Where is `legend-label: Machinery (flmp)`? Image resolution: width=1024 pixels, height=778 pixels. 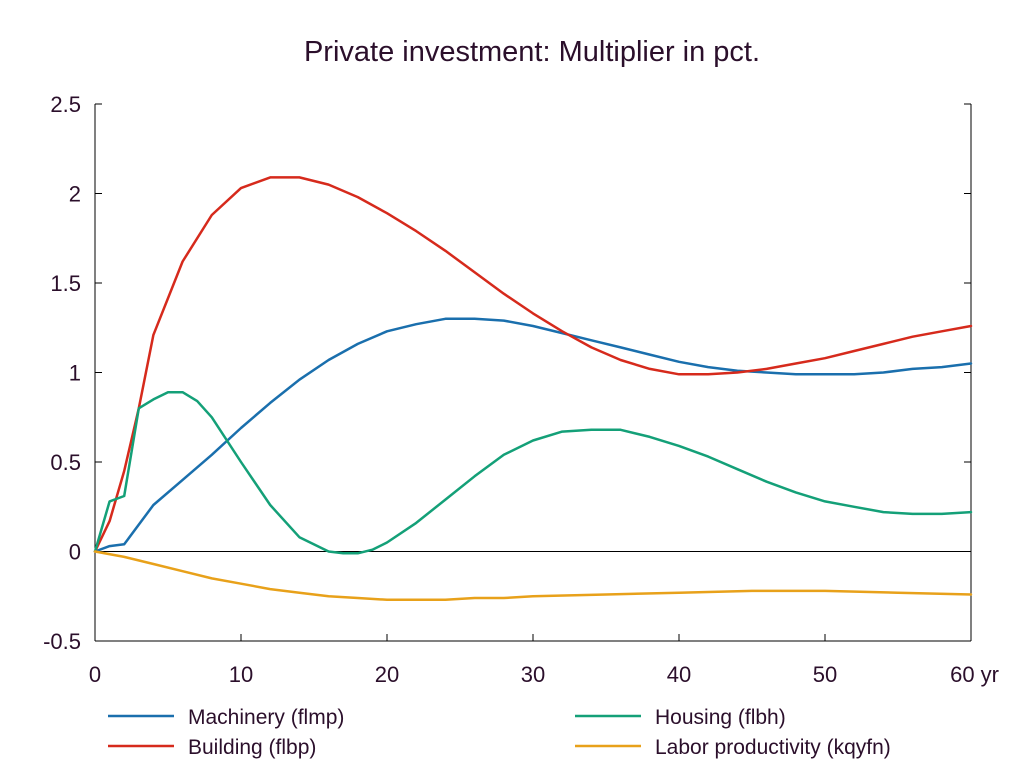
legend-label: Machinery (flmp) is located at coordinates (266, 717).